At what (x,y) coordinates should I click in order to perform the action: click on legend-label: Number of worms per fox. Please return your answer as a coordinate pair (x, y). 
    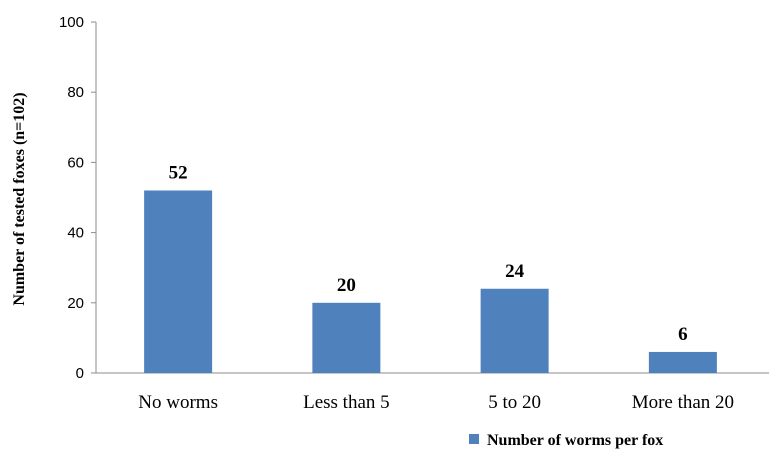
    Looking at the image, I should click on (575, 440).